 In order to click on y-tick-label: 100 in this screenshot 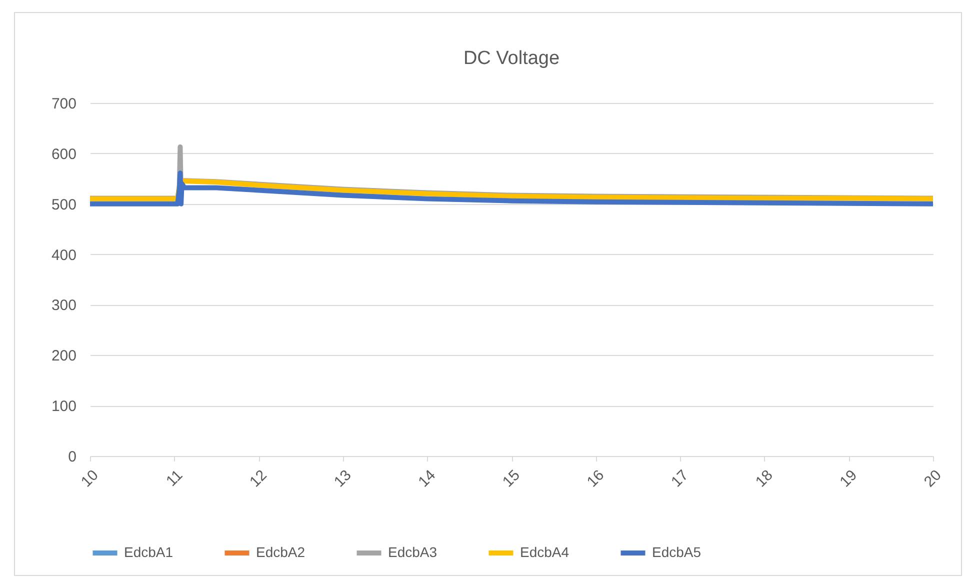, I will do `click(63, 407)`.